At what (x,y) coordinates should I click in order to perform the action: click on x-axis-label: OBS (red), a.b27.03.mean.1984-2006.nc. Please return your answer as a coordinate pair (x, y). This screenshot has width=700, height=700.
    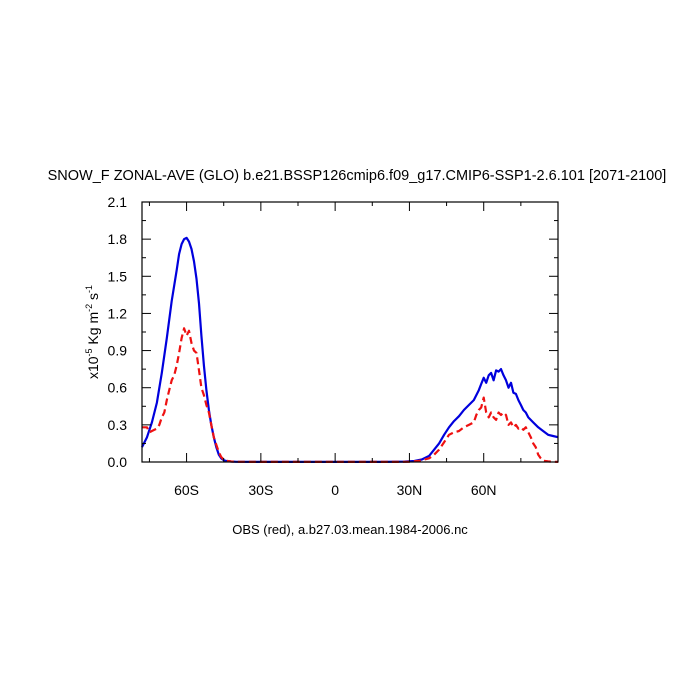
    Looking at the image, I should click on (350, 529).